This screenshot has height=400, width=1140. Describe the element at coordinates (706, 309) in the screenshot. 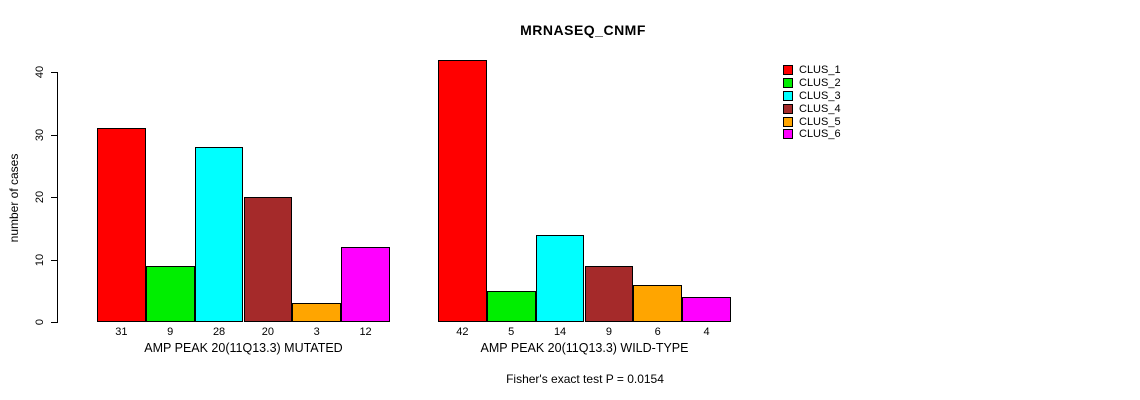

I see `bar-clus_6-wildtype` at that location.